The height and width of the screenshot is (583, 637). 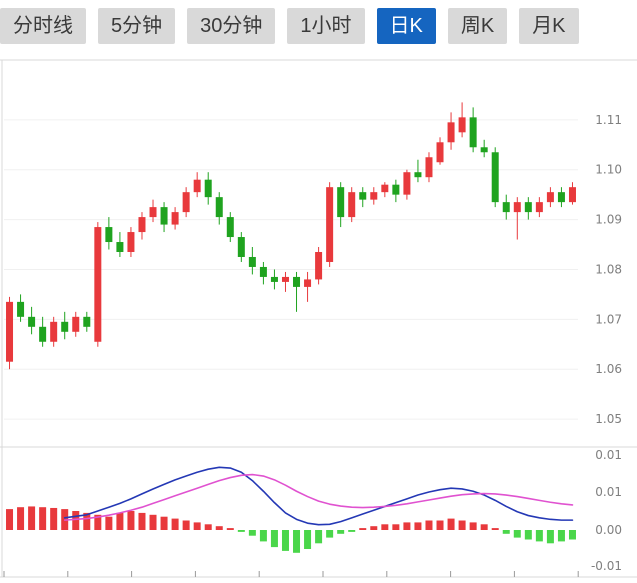 I want to click on price-axis-label: 1.09, so click(x=608, y=220).